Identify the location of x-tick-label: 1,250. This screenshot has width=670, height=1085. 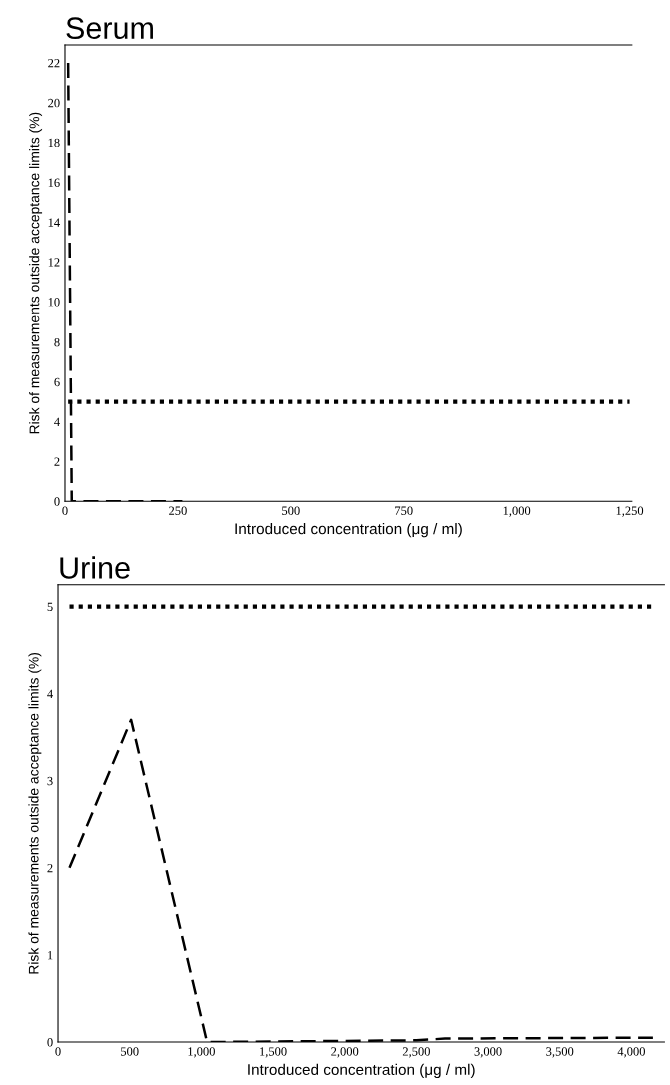
(630, 511).